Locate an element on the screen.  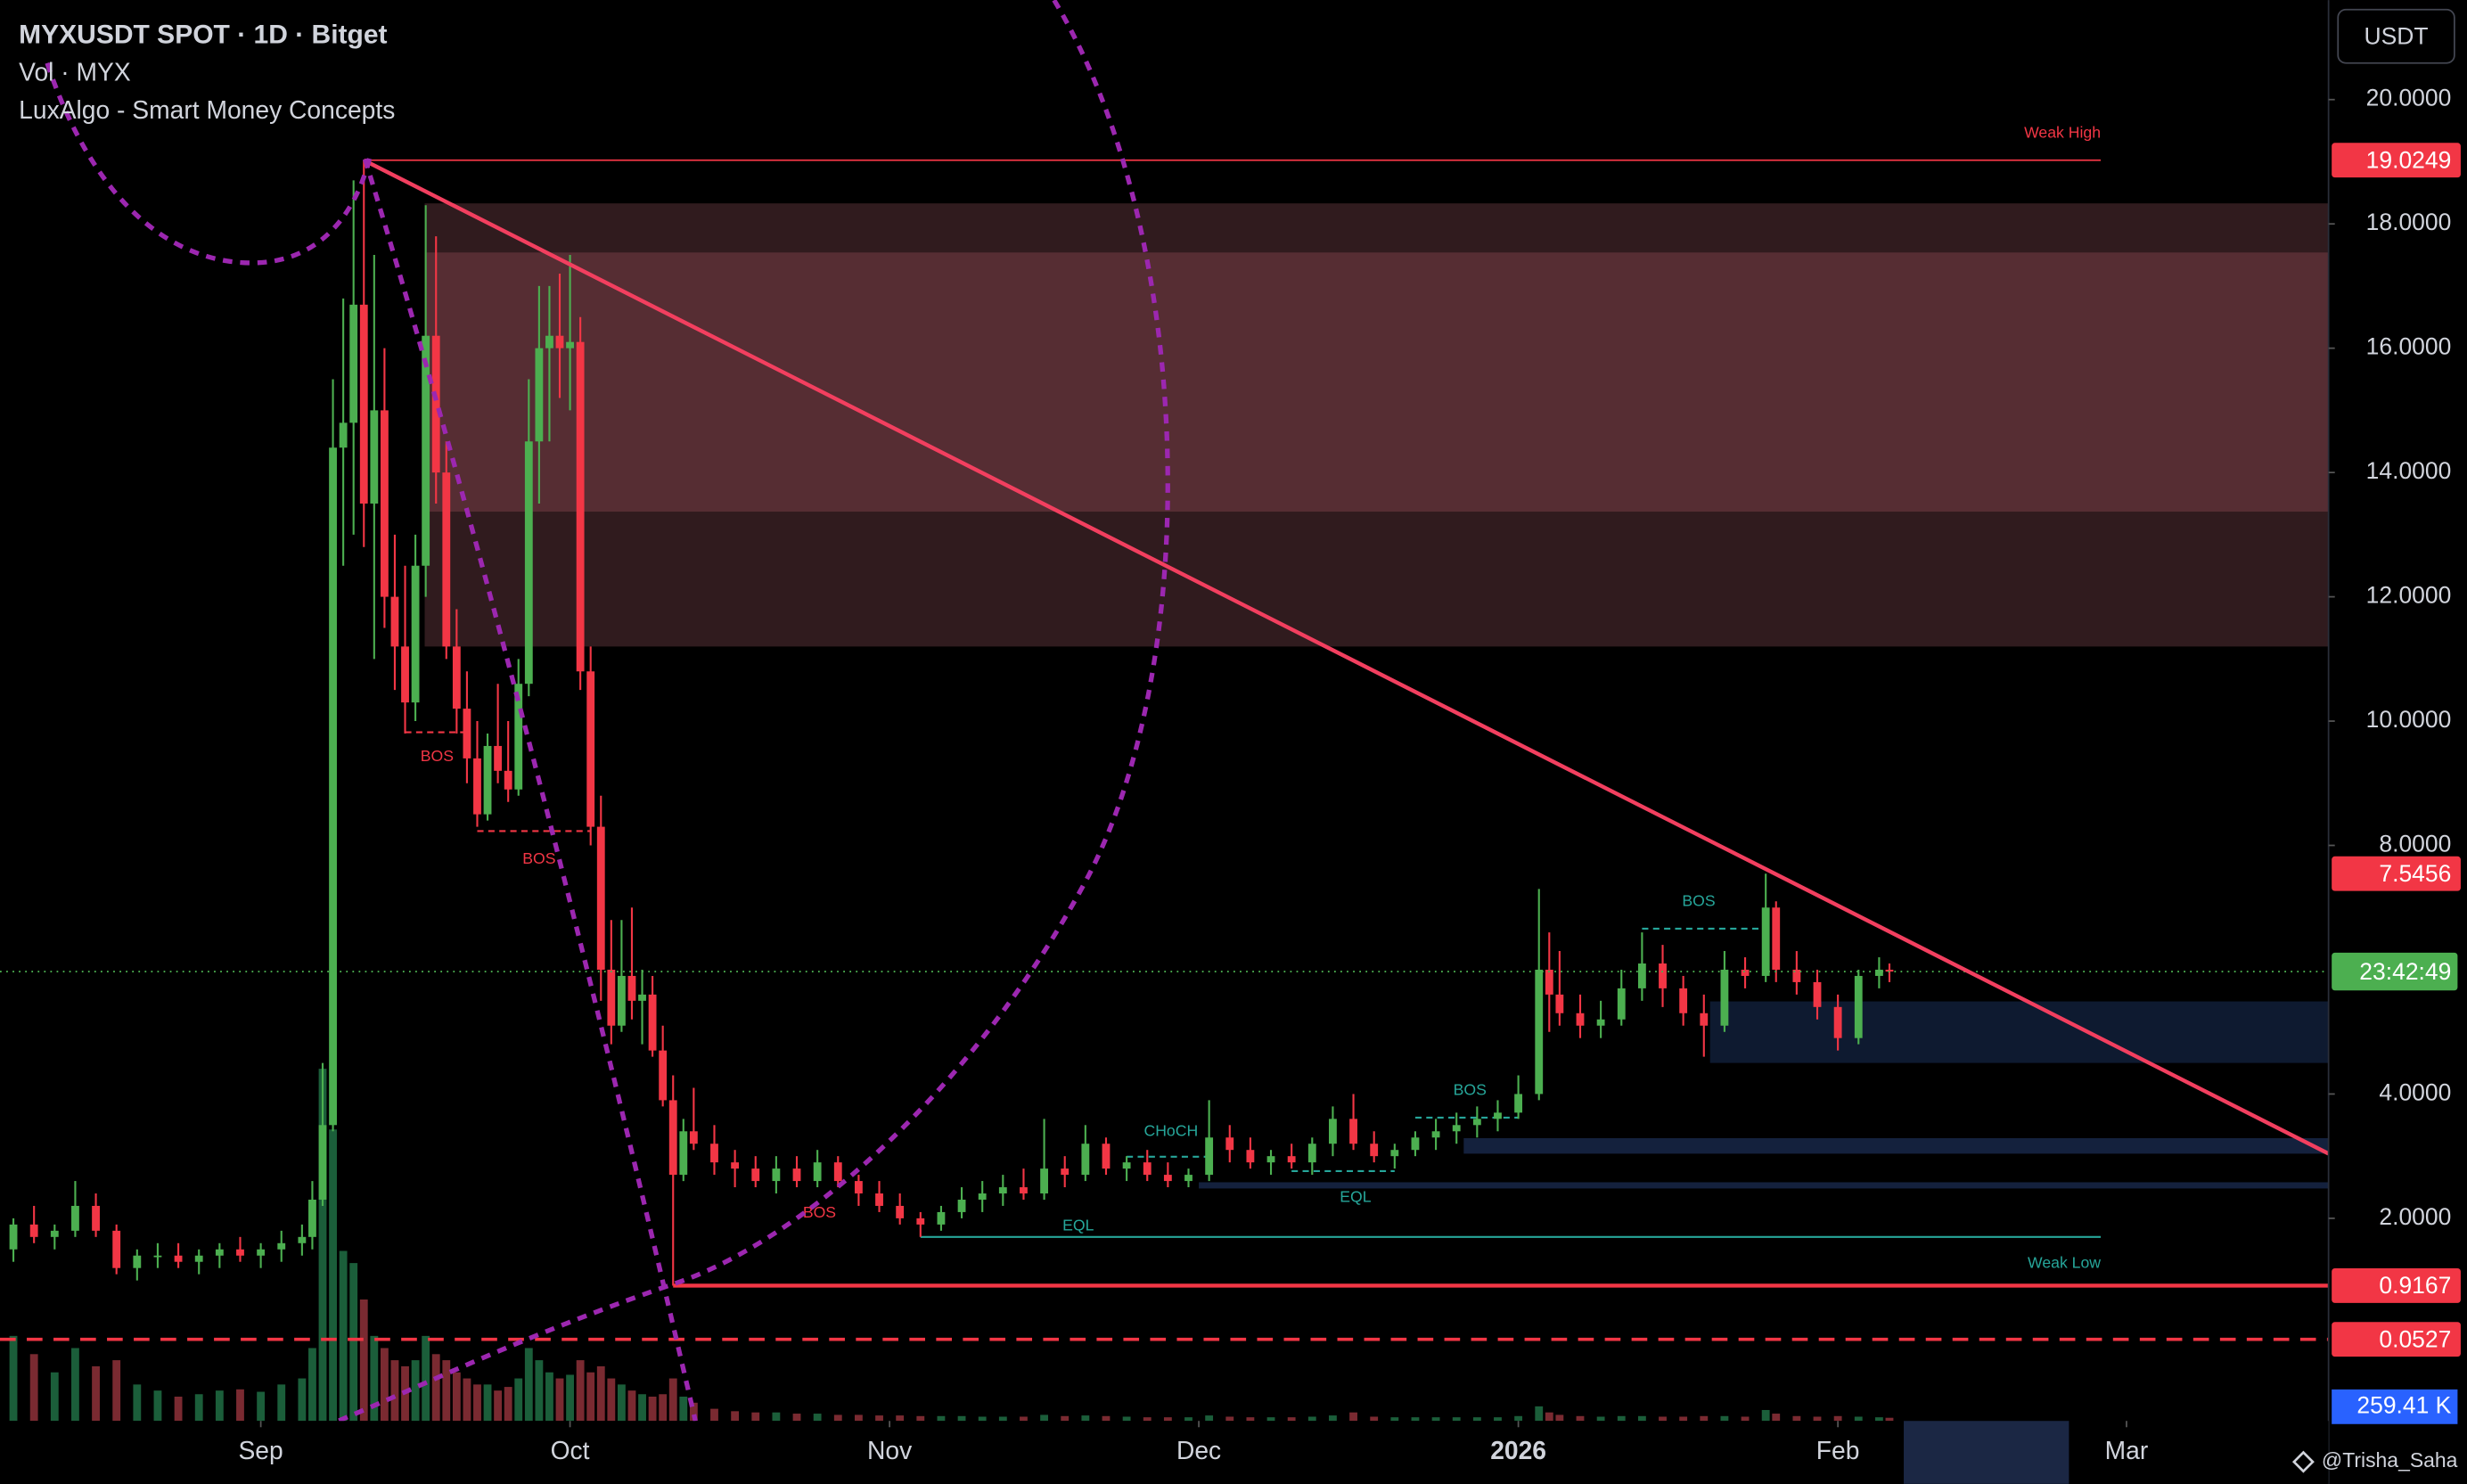
indicator-title: LuxAlgo - Smart Money Concepts is located at coordinates (207, 109).